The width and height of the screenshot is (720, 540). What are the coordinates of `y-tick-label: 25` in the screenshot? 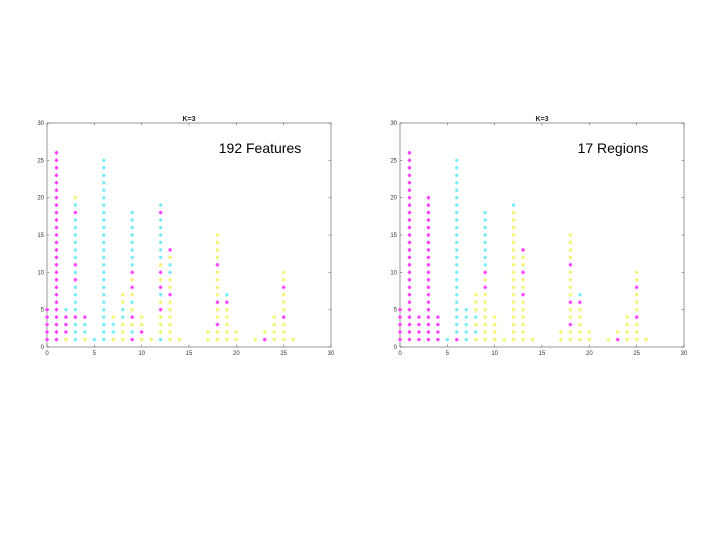 It's located at (393, 161).